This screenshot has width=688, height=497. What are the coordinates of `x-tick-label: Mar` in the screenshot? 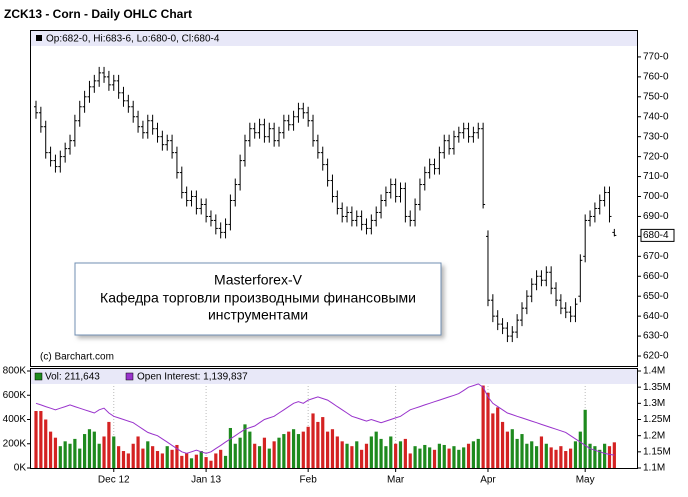 It's located at (396, 480).